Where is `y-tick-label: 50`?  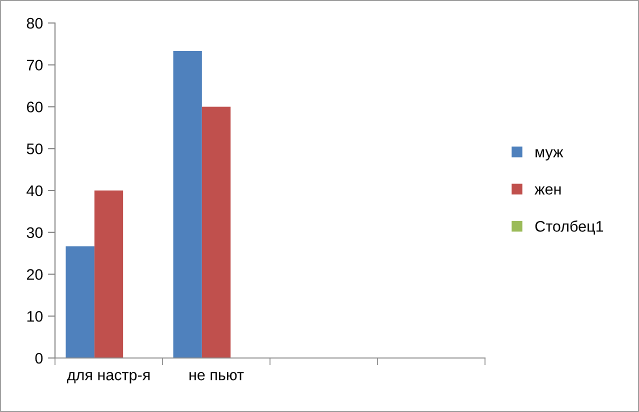
y-tick-label: 50 is located at coordinates (34, 148).